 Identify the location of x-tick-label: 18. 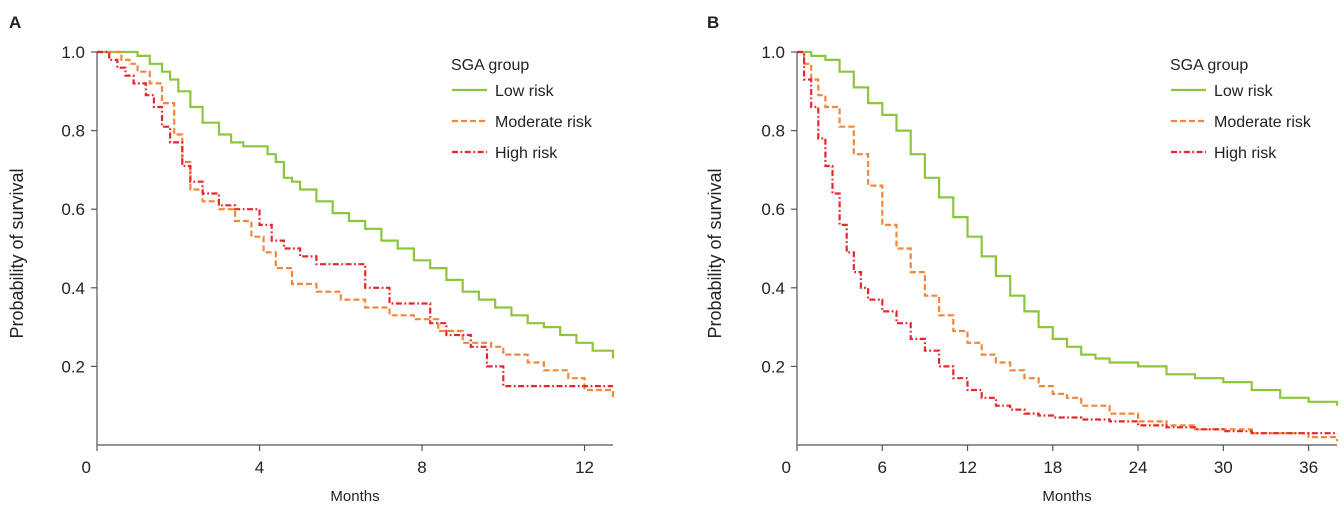
(1052, 467).